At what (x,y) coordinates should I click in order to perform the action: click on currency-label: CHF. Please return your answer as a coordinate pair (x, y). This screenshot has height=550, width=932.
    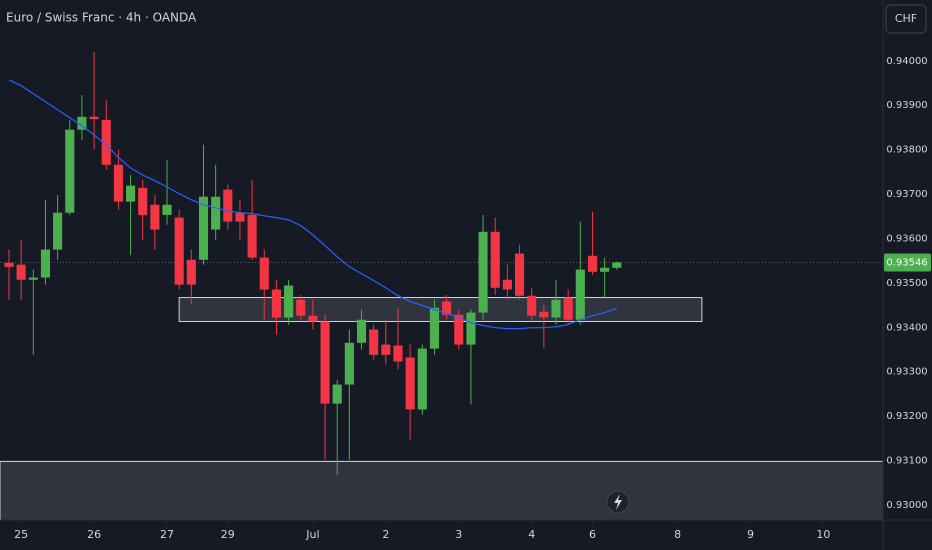
    Looking at the image, I should click on (906, 18).